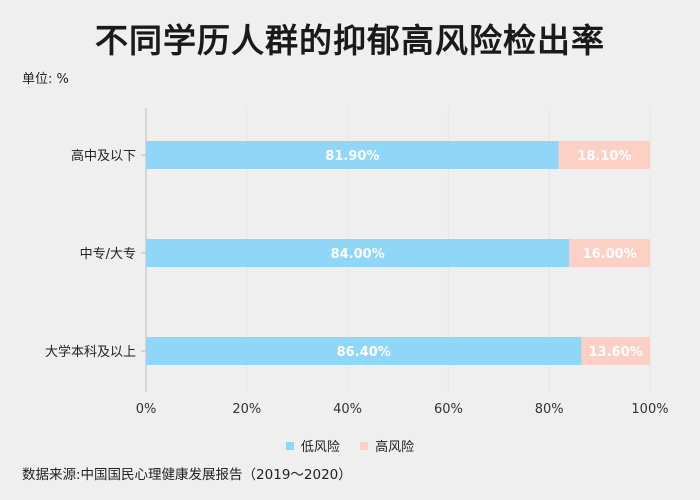 The height and width of the screenshot is (500, 700). Describe the element at coordinates (448, 409) in the screenshot. I see `x-tick-label: 60%` at that location.